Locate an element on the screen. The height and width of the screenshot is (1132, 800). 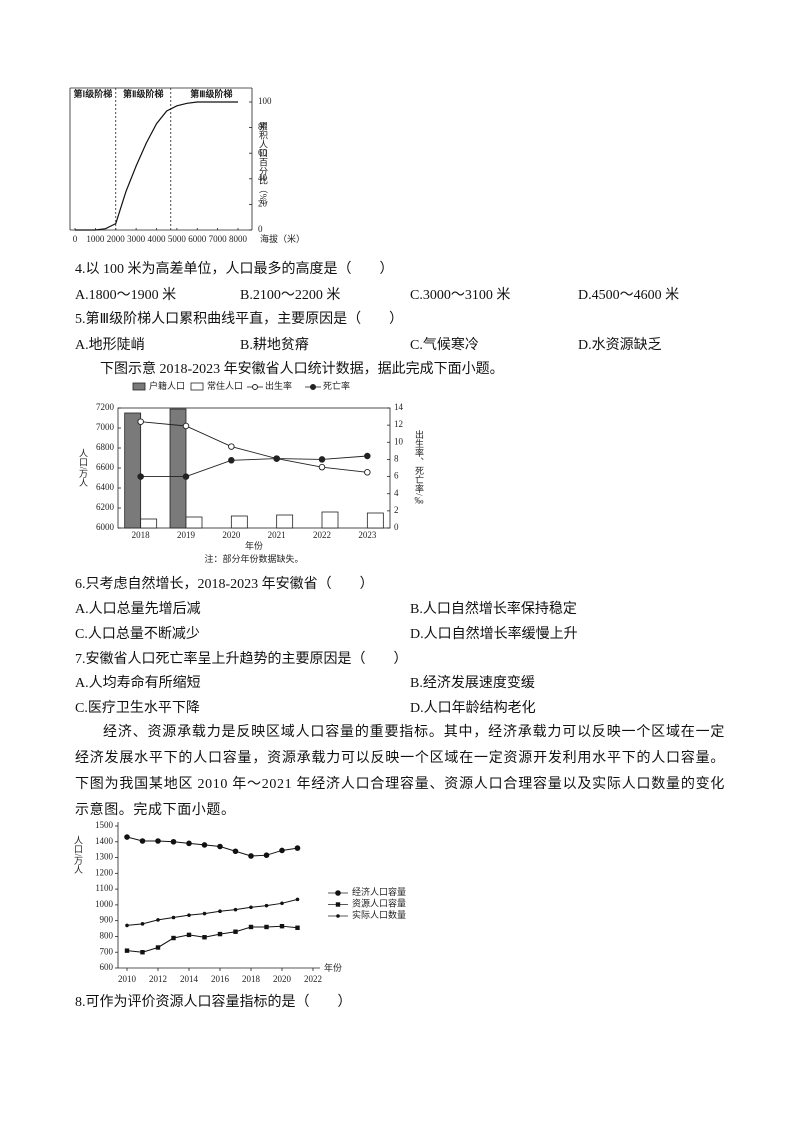
y-tick-label: 7200 is located at coordinates (105, 407).